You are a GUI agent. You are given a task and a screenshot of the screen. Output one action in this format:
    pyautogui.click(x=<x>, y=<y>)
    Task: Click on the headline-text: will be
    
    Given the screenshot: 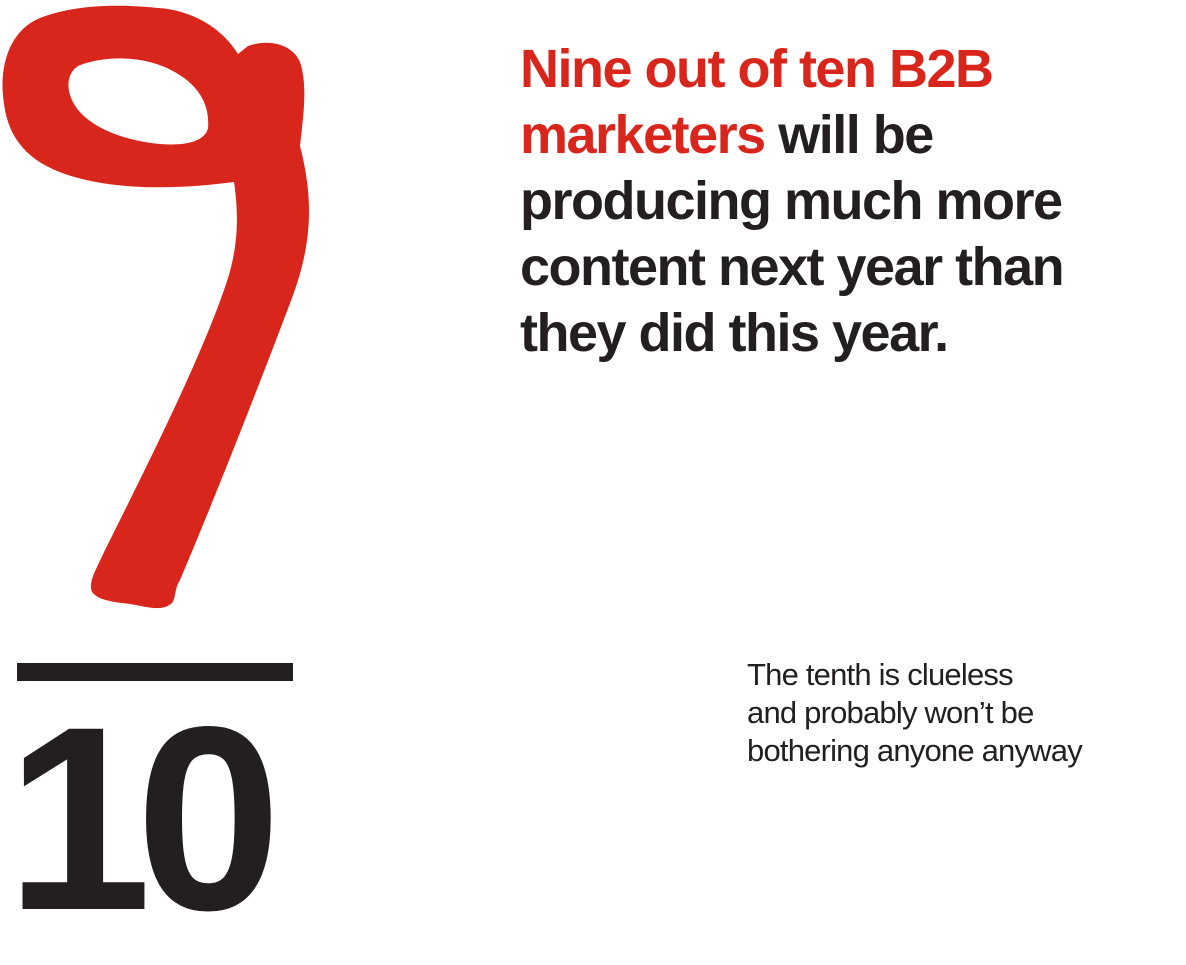 What is the action you would take?
    pyautogui.click(x=849, y=135)
    